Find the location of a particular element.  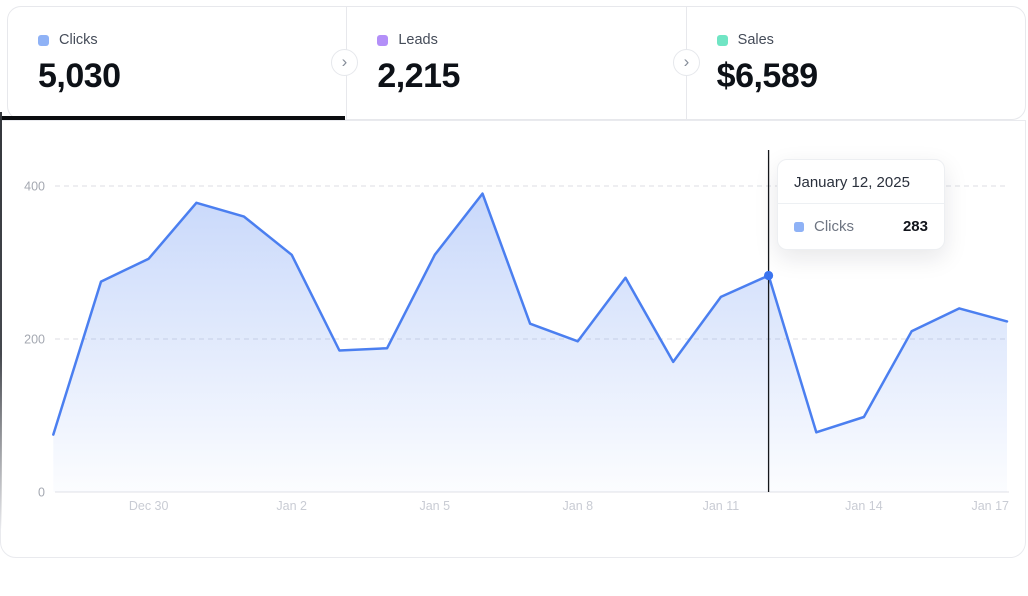

tab-clicks-value: 5,030 is located at coordinates (79, 76).